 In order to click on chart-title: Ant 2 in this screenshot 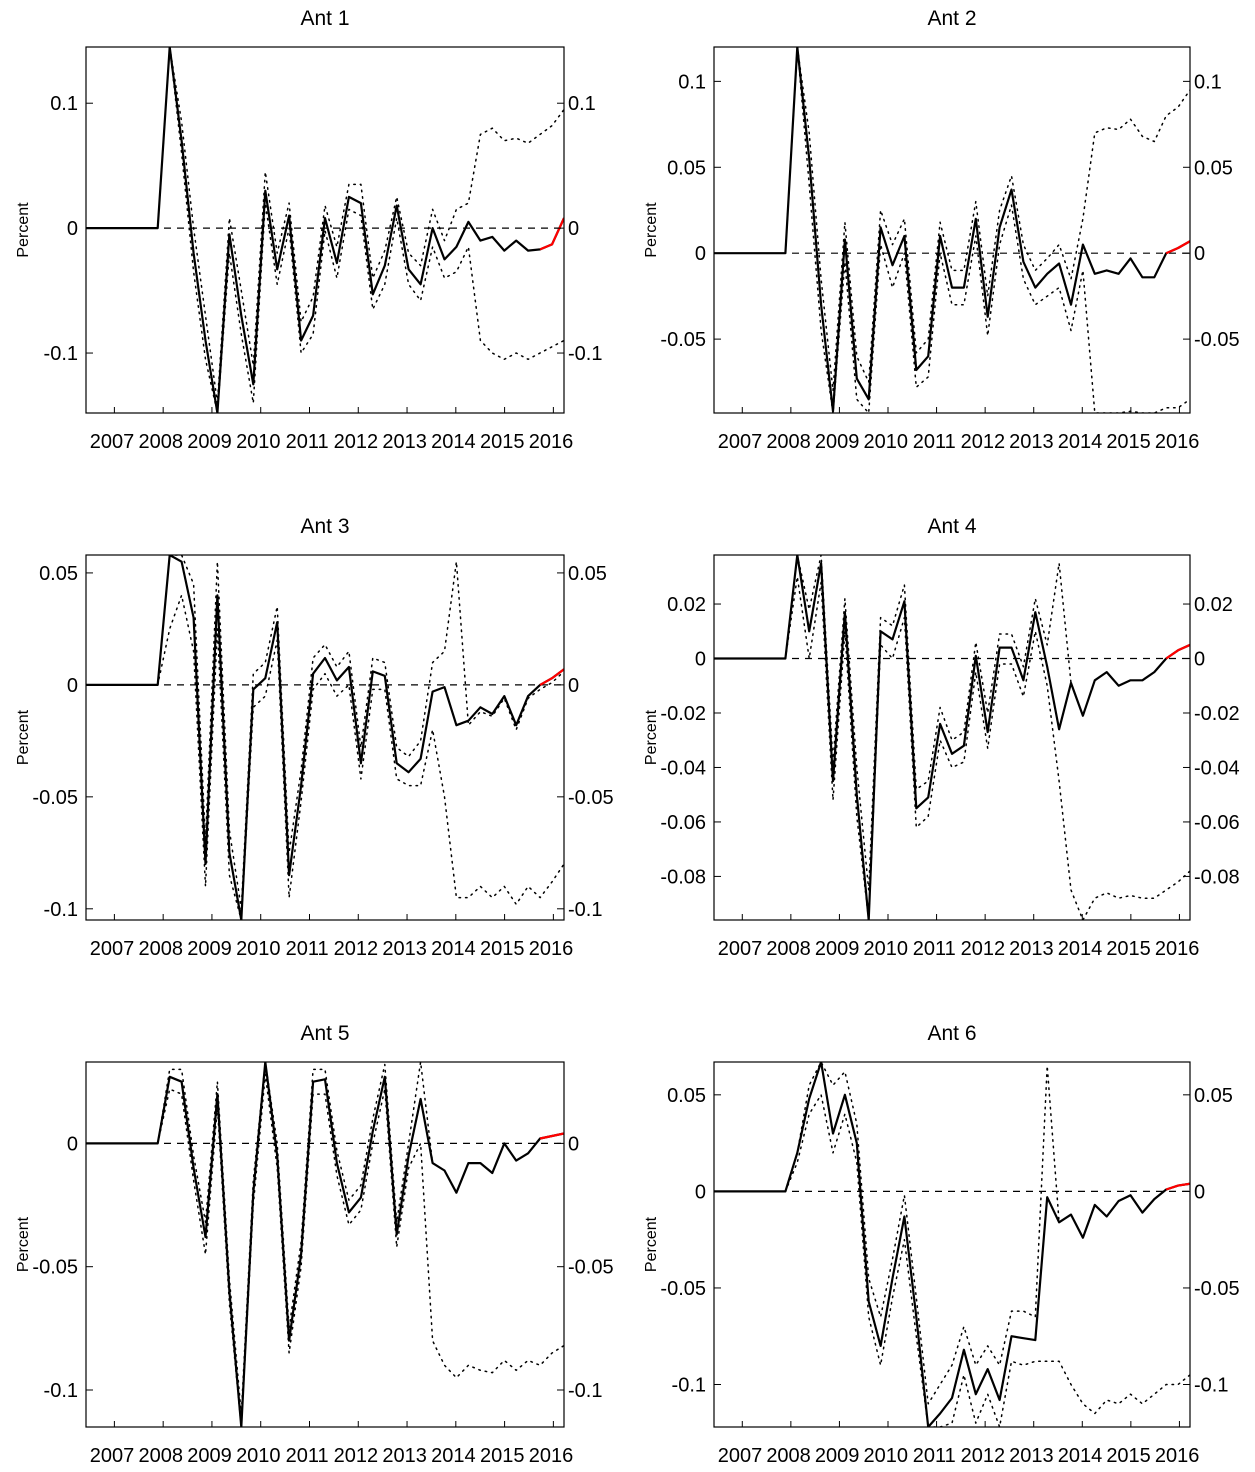, I will do `click(951, 18)`.